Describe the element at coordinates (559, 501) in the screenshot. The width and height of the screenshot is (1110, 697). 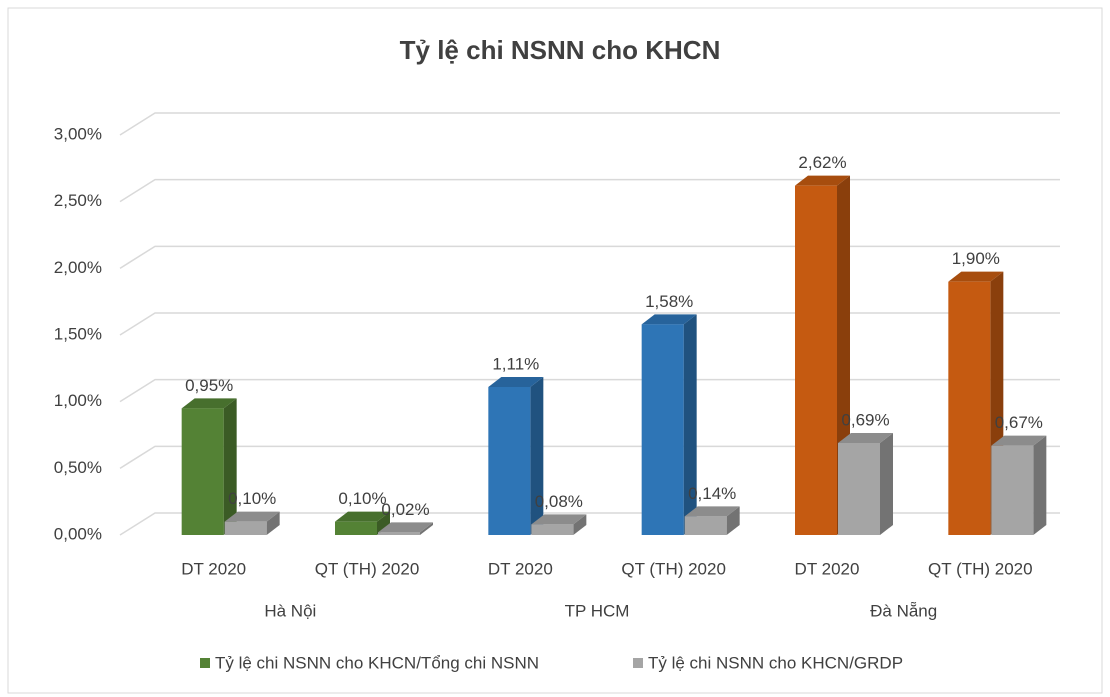
I see `data-label: 0,08%` at that location.